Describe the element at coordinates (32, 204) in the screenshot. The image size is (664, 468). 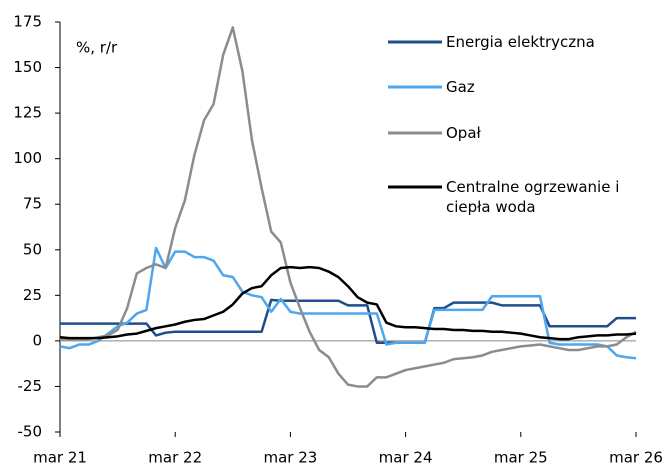
I see `y-tick-label: 75` at that location.